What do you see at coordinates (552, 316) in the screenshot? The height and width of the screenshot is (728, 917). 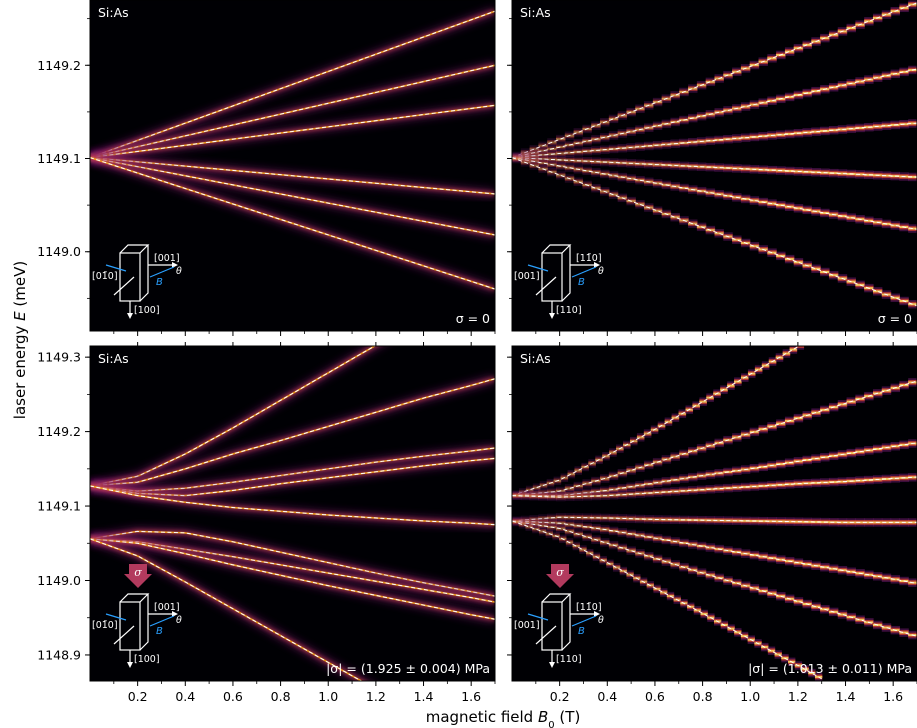 I see `arrowhead-icon` at bounding box center [552, 316].